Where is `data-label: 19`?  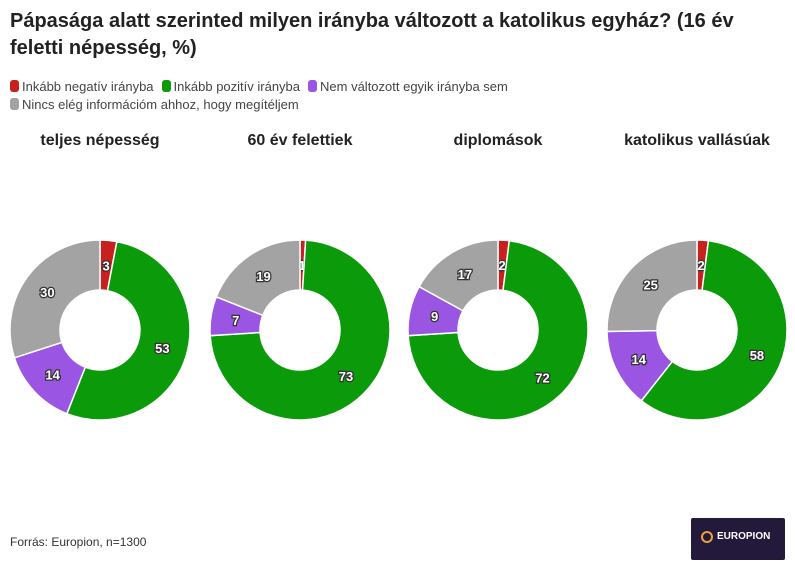 data-label: 19 is located at coordinates (263, 276).